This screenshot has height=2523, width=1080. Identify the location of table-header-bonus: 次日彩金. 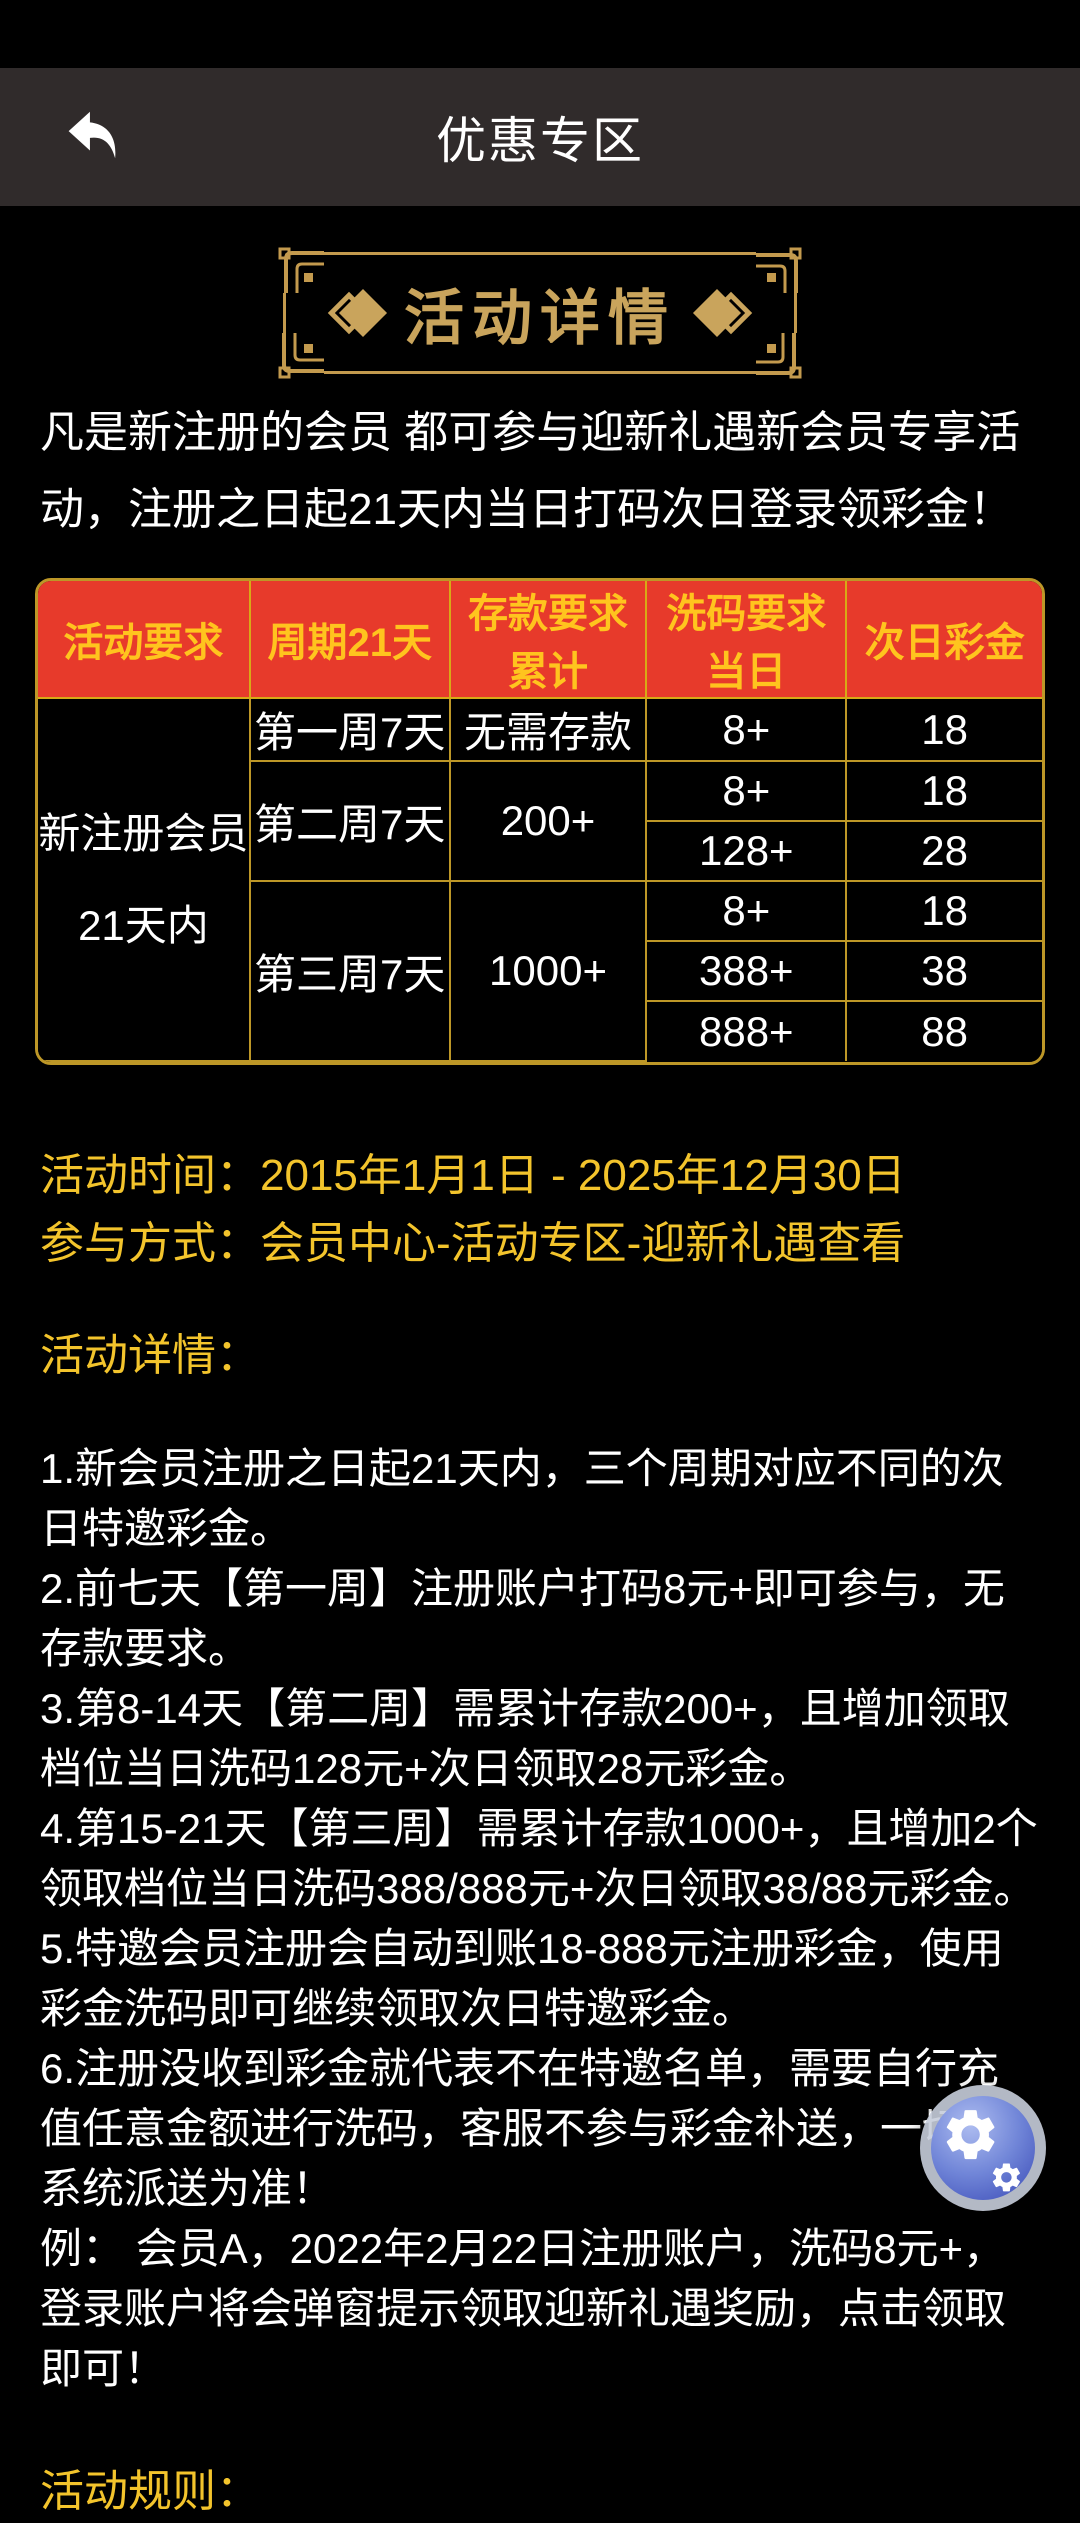
(943, 640).